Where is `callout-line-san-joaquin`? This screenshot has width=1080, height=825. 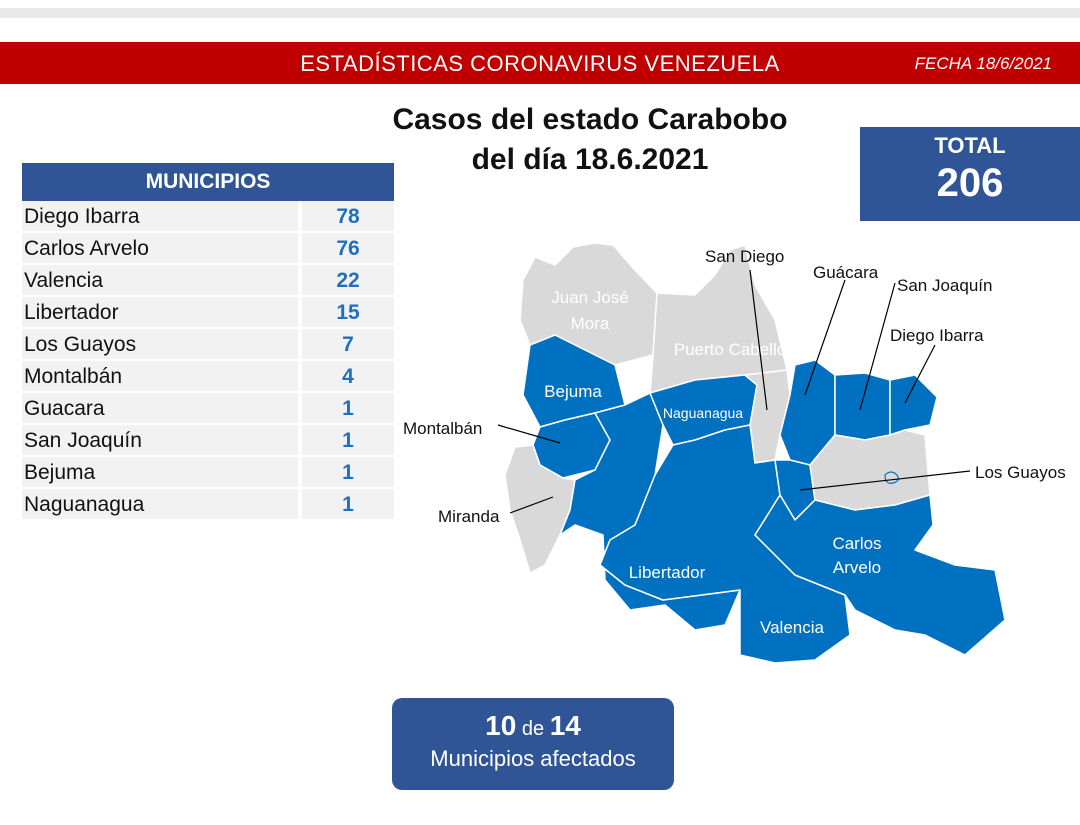 callout-line-san-joaquin is located at coordinates (877, 346).